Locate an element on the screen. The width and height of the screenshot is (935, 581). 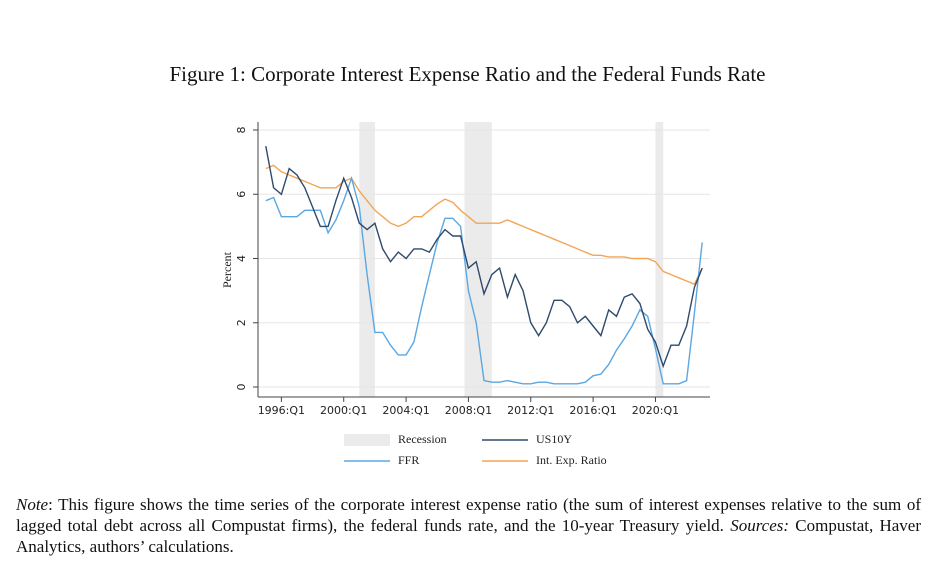
x-tick-label: 1996:Q1 is located at coordinates (281, 410).